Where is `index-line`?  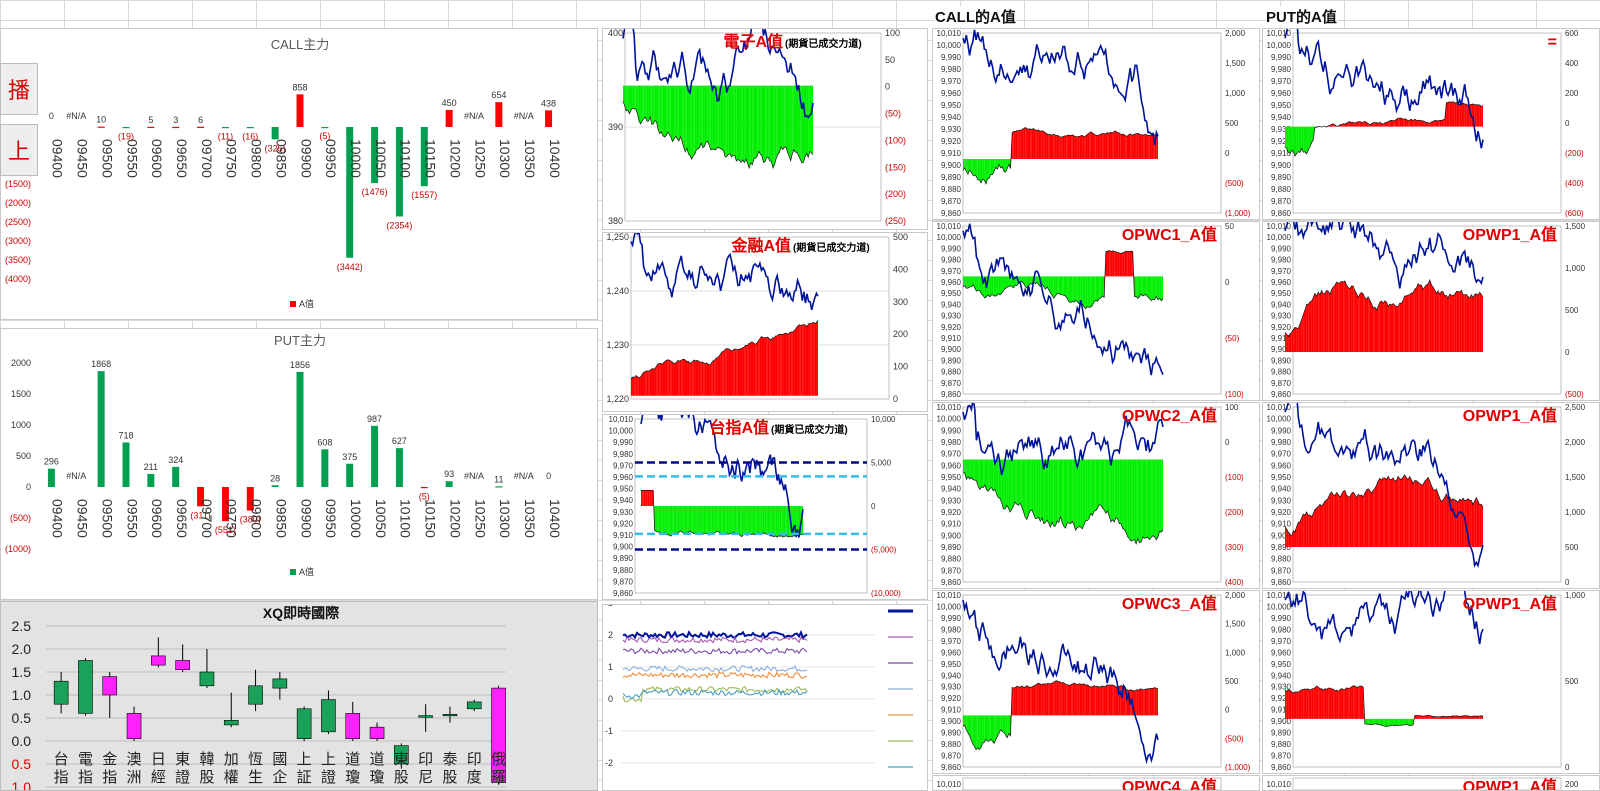
index-line is located at coordinates (1060, 682).